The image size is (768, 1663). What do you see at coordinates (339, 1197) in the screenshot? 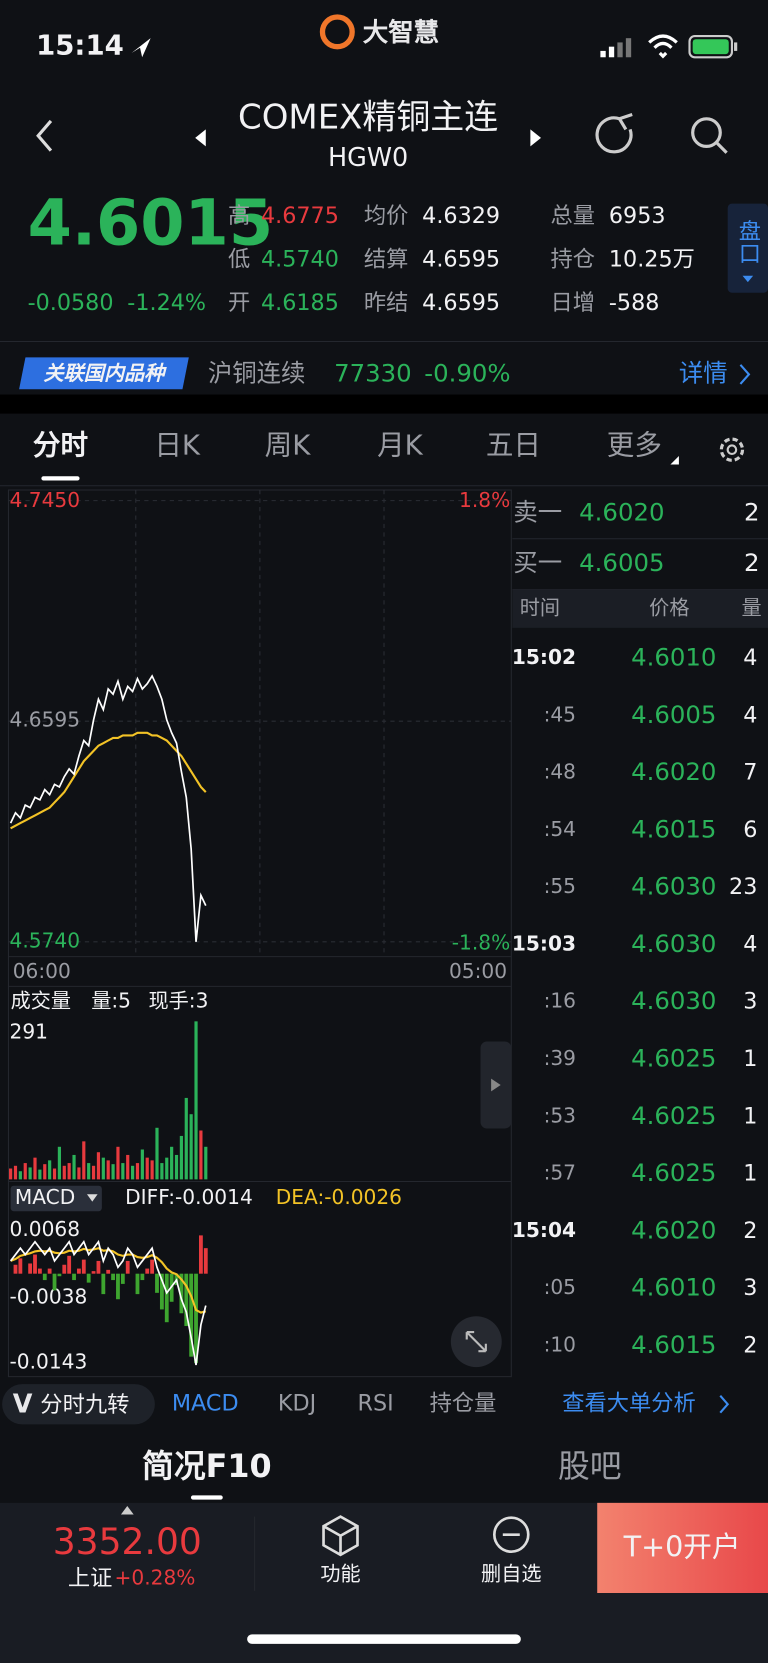
I see `macd-dea: DEA:-0.0026` at bounding box center [339, 1197].